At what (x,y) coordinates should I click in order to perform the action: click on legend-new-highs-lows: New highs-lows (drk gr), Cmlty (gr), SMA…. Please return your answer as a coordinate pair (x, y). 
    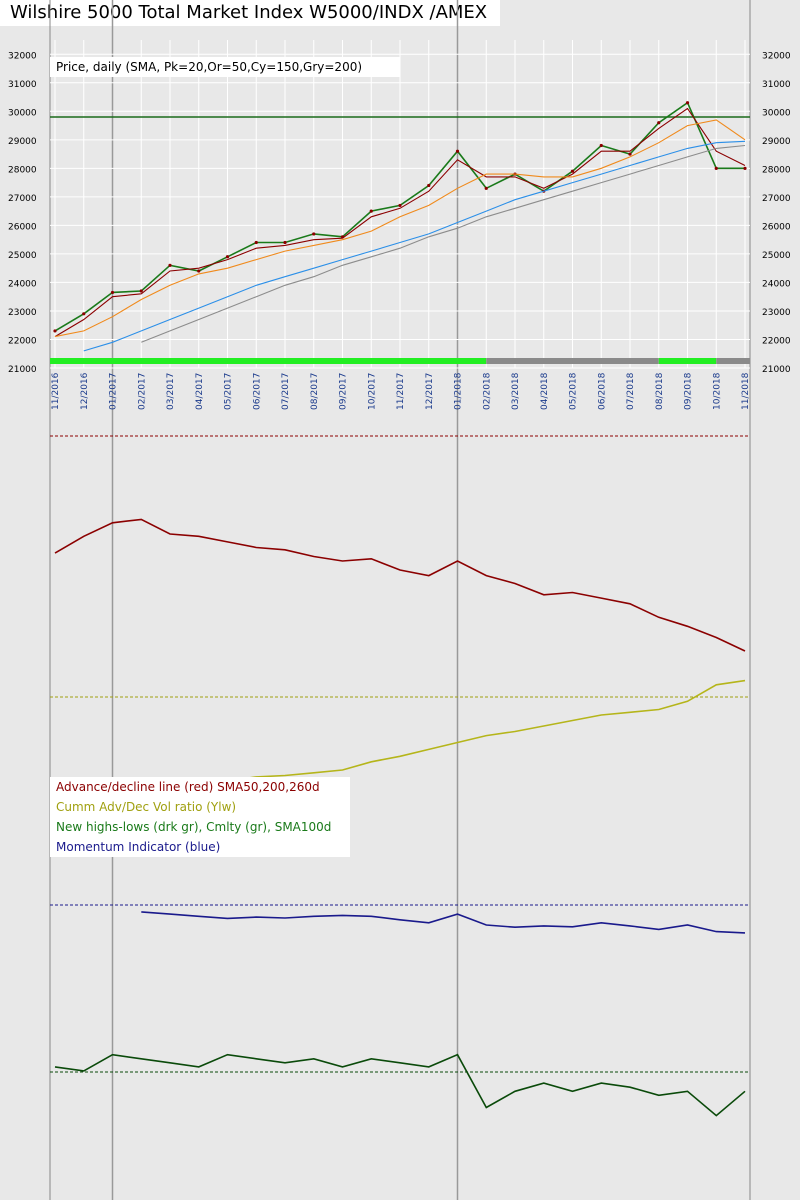
    Looking at the image, I should click on (200, 827).